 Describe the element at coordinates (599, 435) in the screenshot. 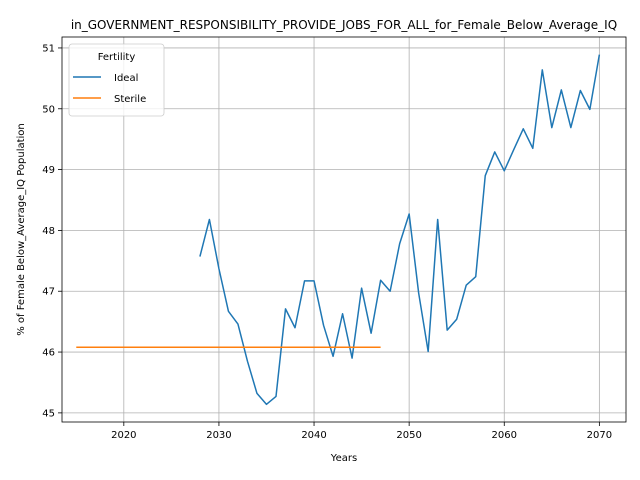

I see `x-tick-label: 2070` at that location.